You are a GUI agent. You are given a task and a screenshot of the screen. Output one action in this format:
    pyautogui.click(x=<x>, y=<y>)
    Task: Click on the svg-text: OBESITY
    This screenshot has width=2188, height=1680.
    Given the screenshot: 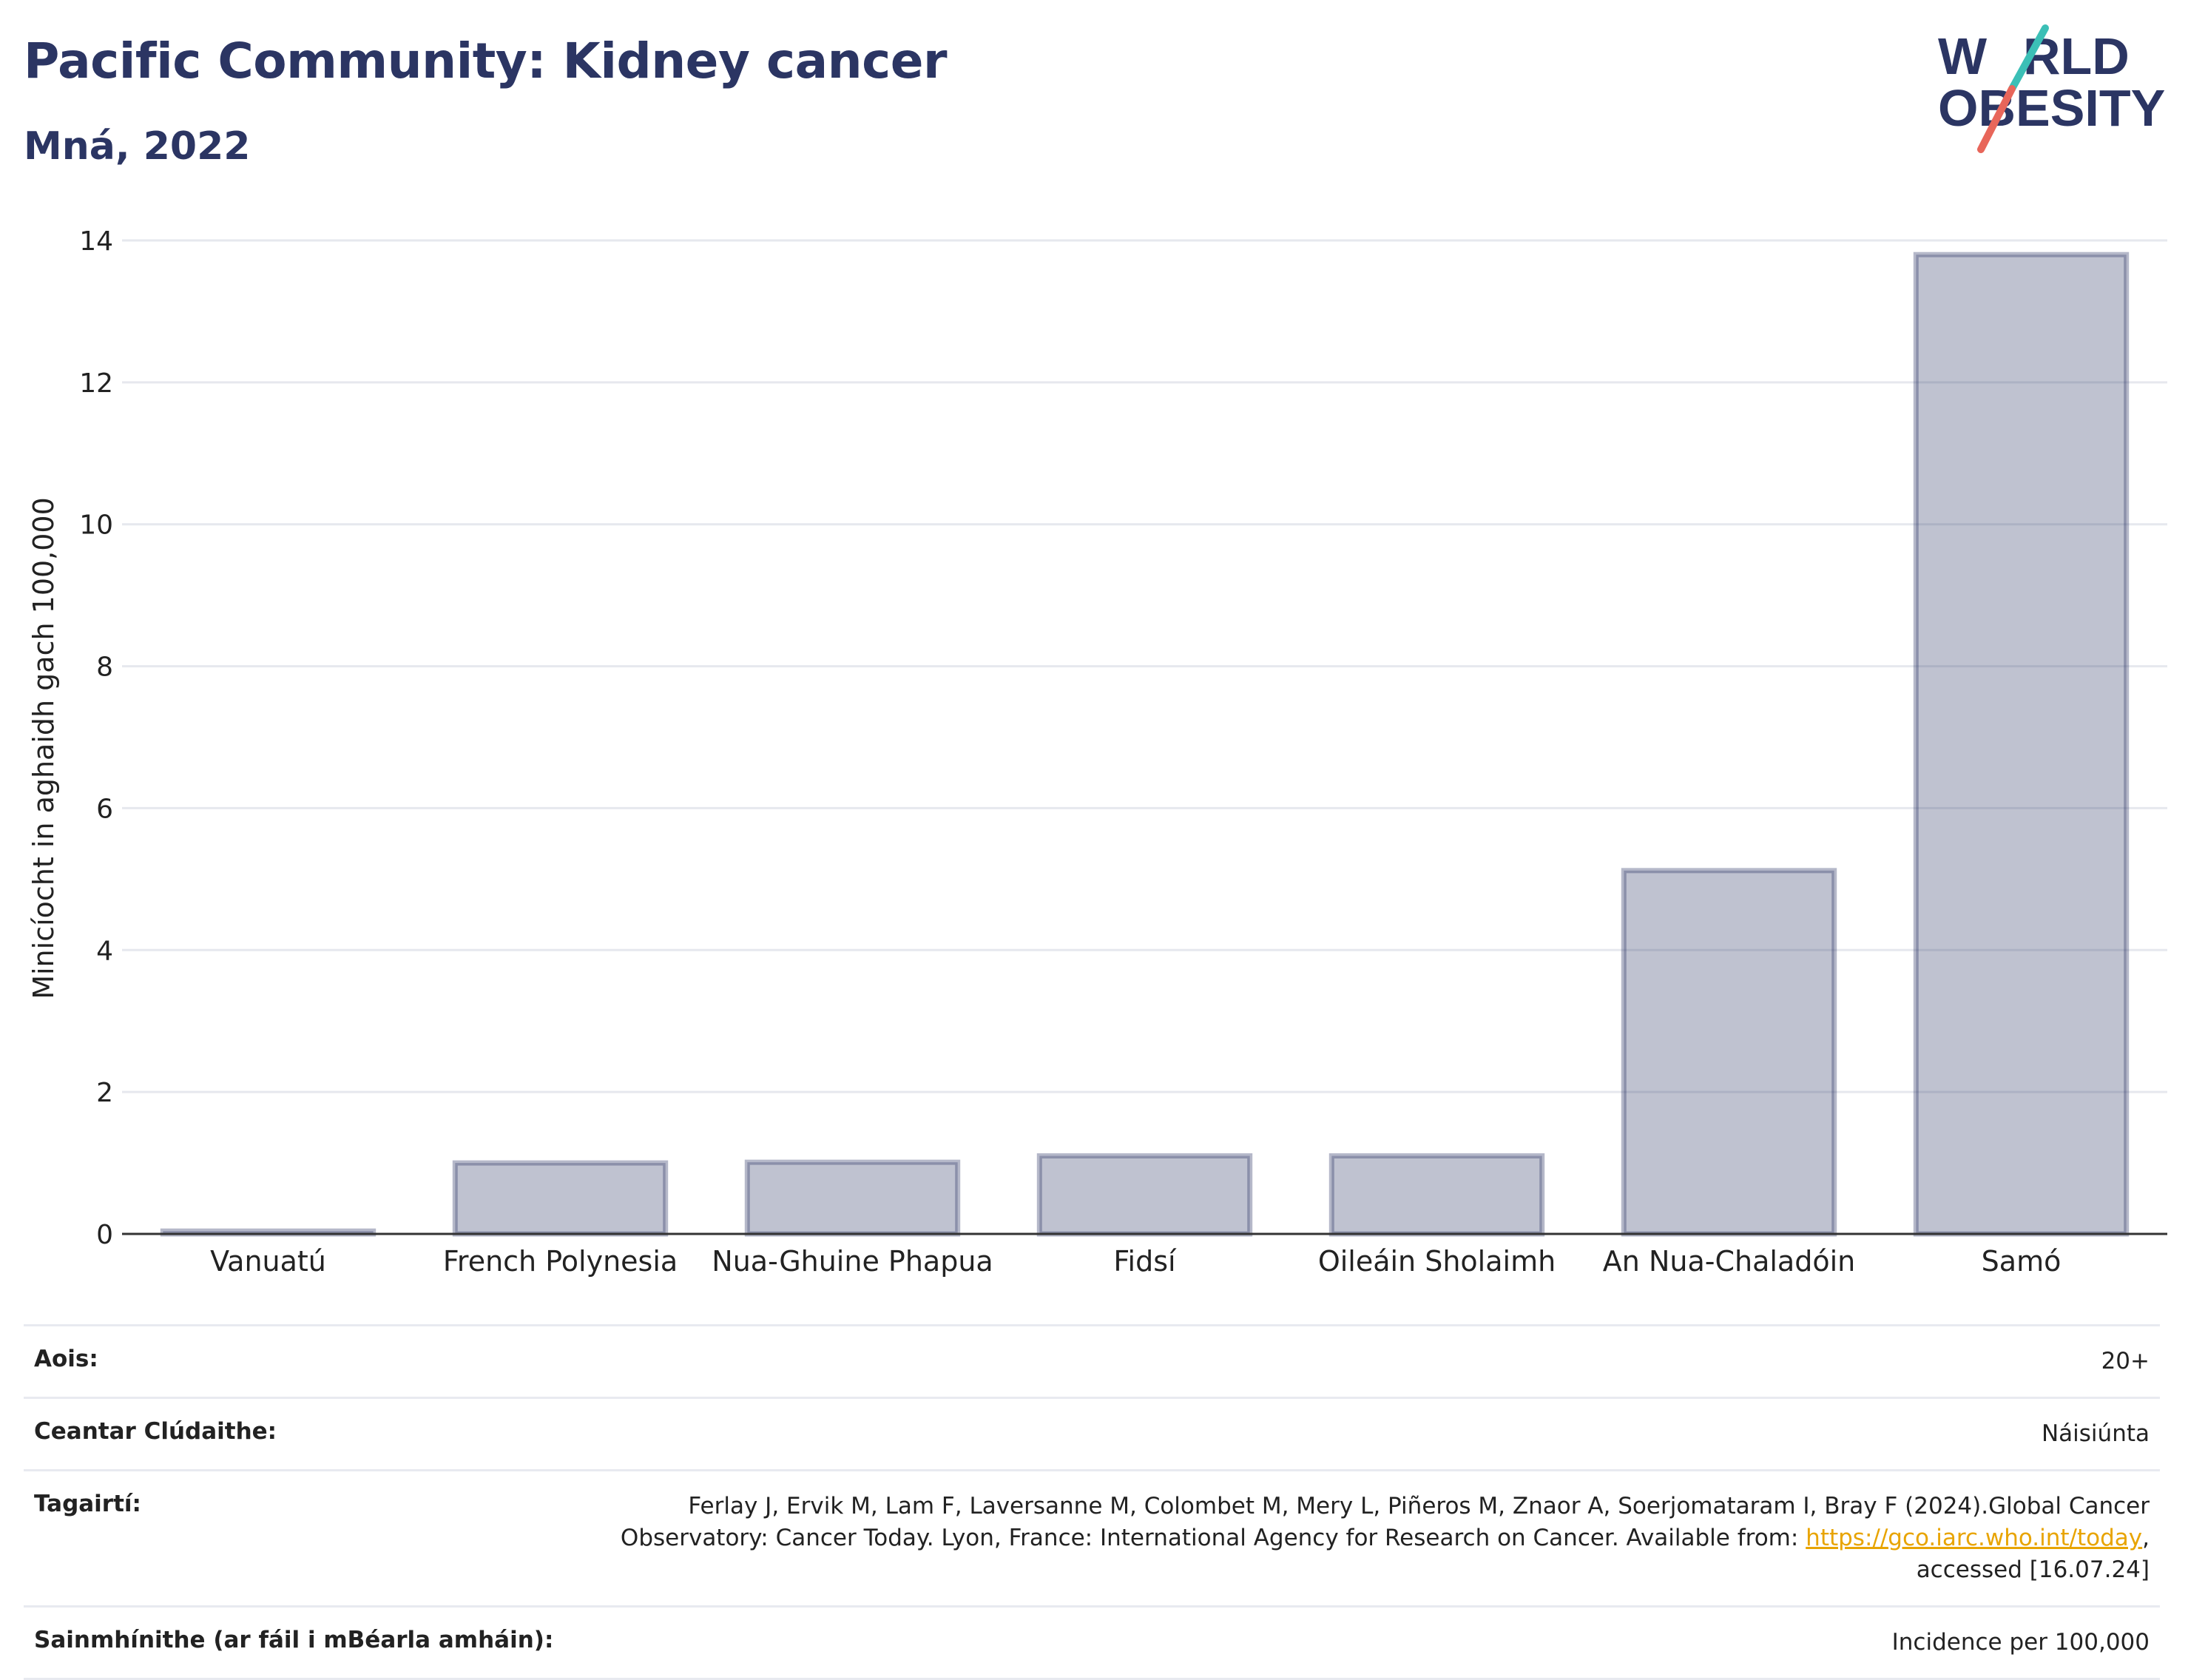 What is the action you would take?
    pyautogui.click(x=2052, y=108)
    